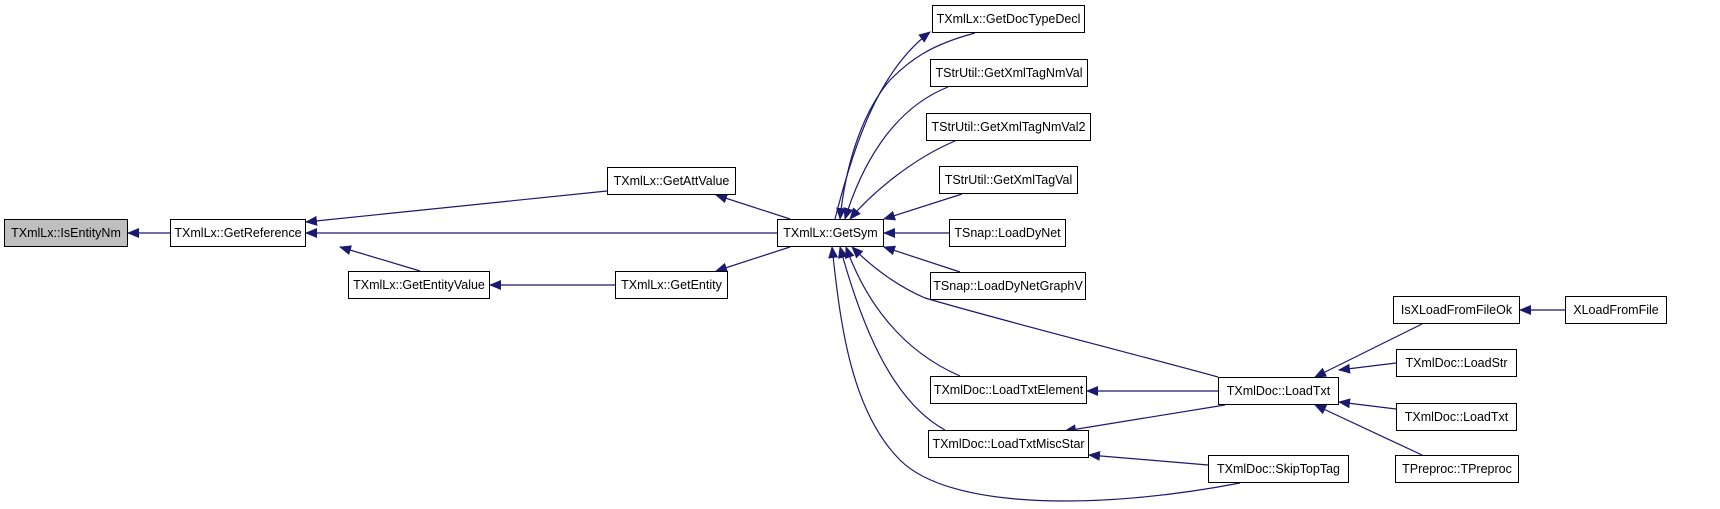 The height and width of the screenshot is (509, 1720). Describe the element at coordinates (753, 206) in the screenshot. I see `edge-getsym-to-getattvalue` at that location.